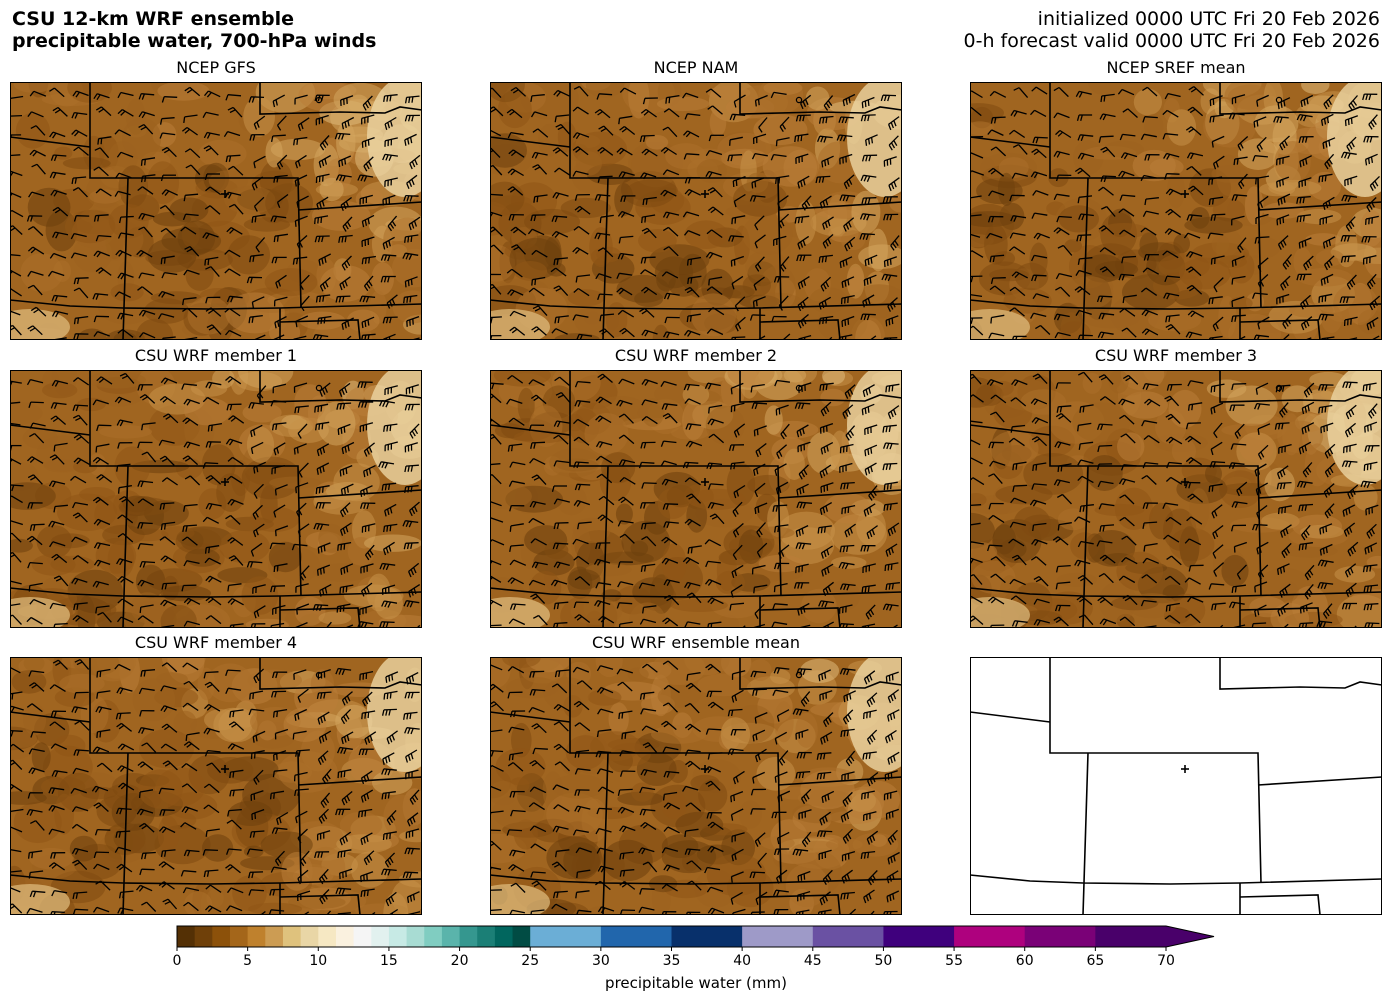  I want to click on wind-barbs, so click(215, 500).